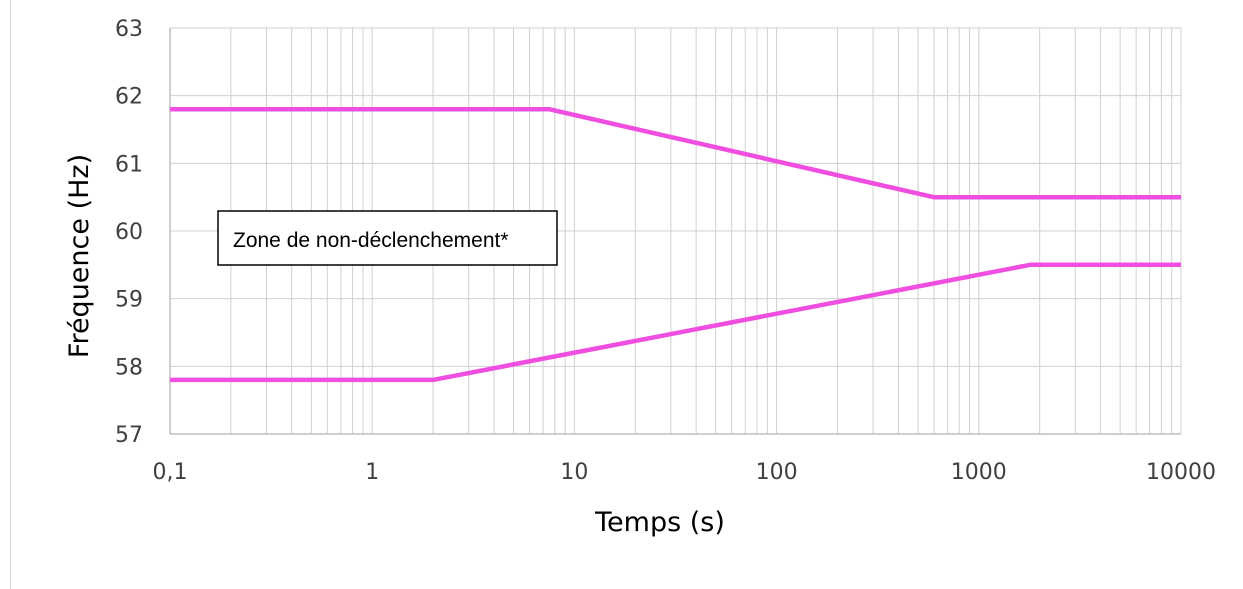 This screenshot has height=589, width=1243. I want to click on x-tick-label: 10000, so click(1181, 472).